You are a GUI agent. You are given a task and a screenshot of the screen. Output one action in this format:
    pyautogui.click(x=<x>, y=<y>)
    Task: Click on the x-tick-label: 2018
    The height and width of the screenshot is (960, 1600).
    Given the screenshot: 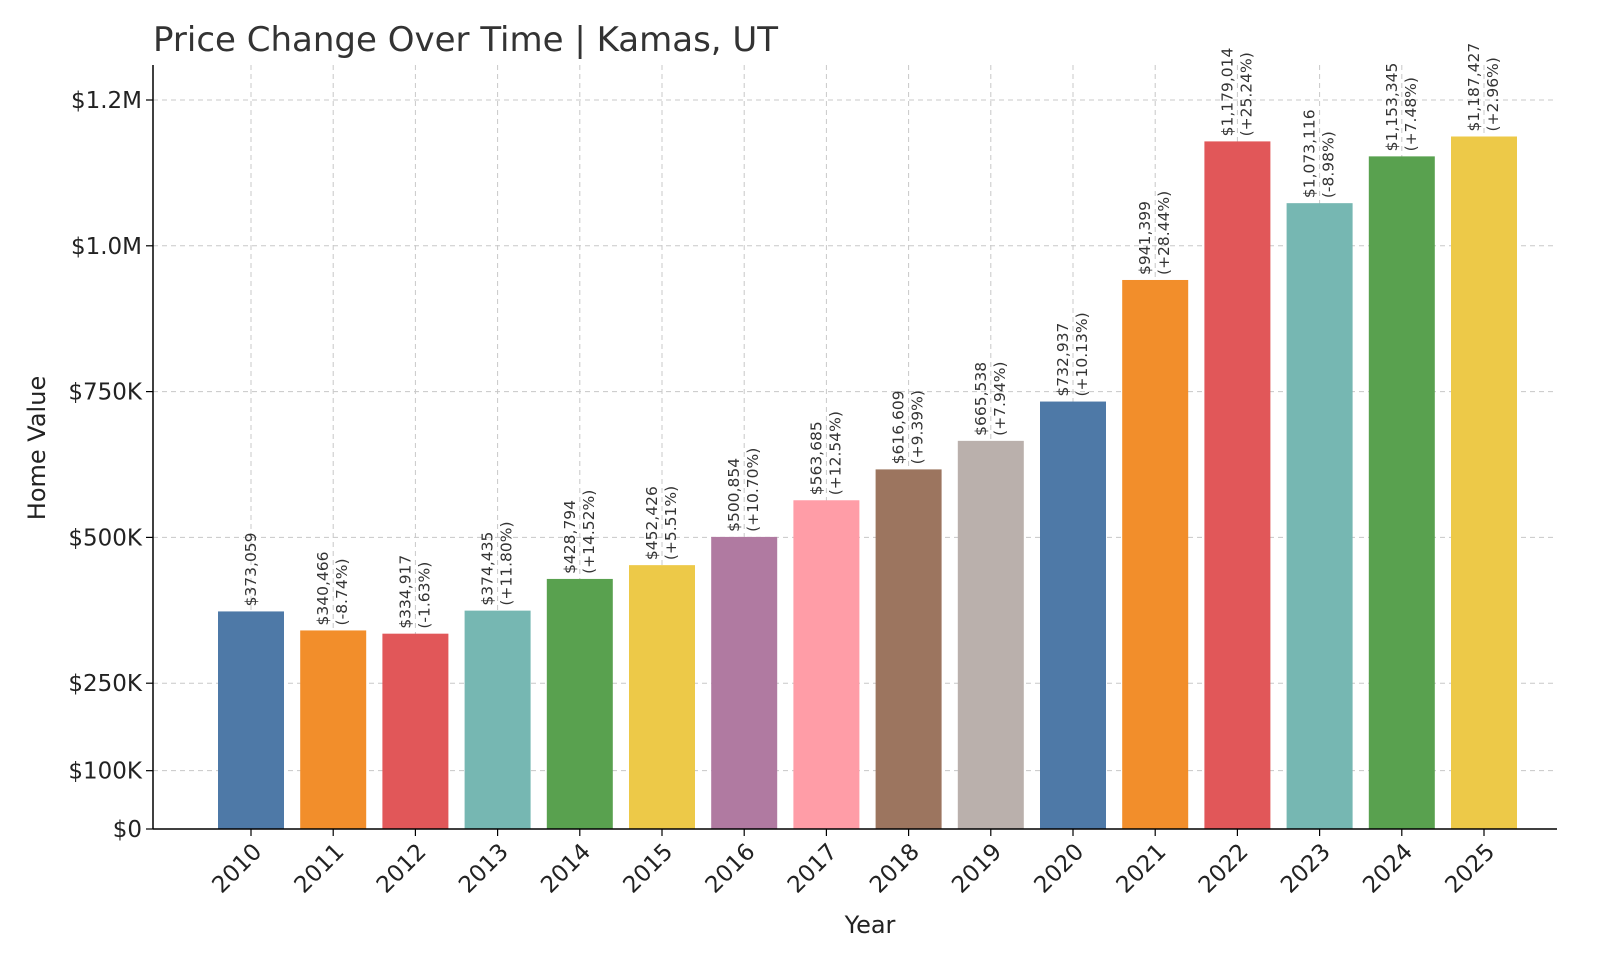 What is the action you would take?
    pyautogui.click(x=895, y=869)
    